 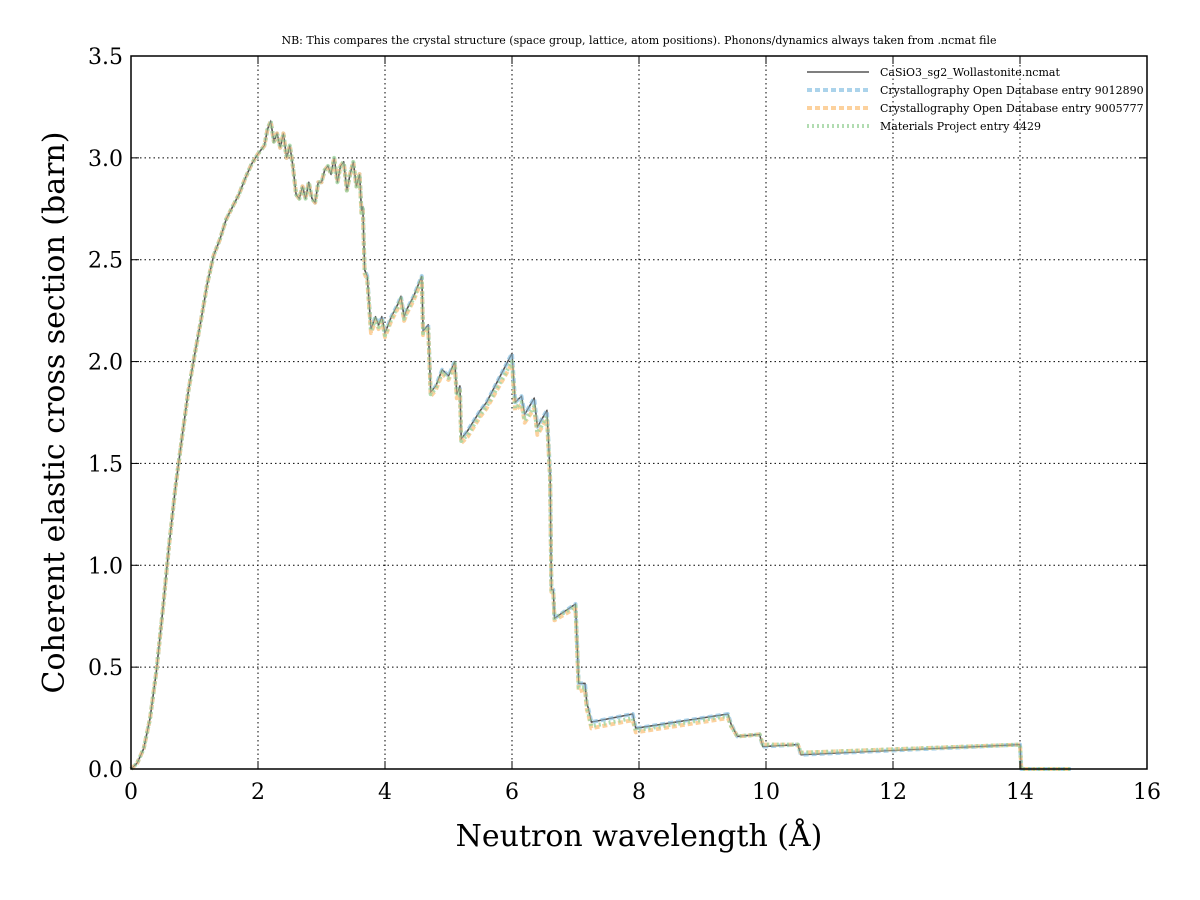 I want to click on y-tick-label: 3.5, so click(x=105, y=57).